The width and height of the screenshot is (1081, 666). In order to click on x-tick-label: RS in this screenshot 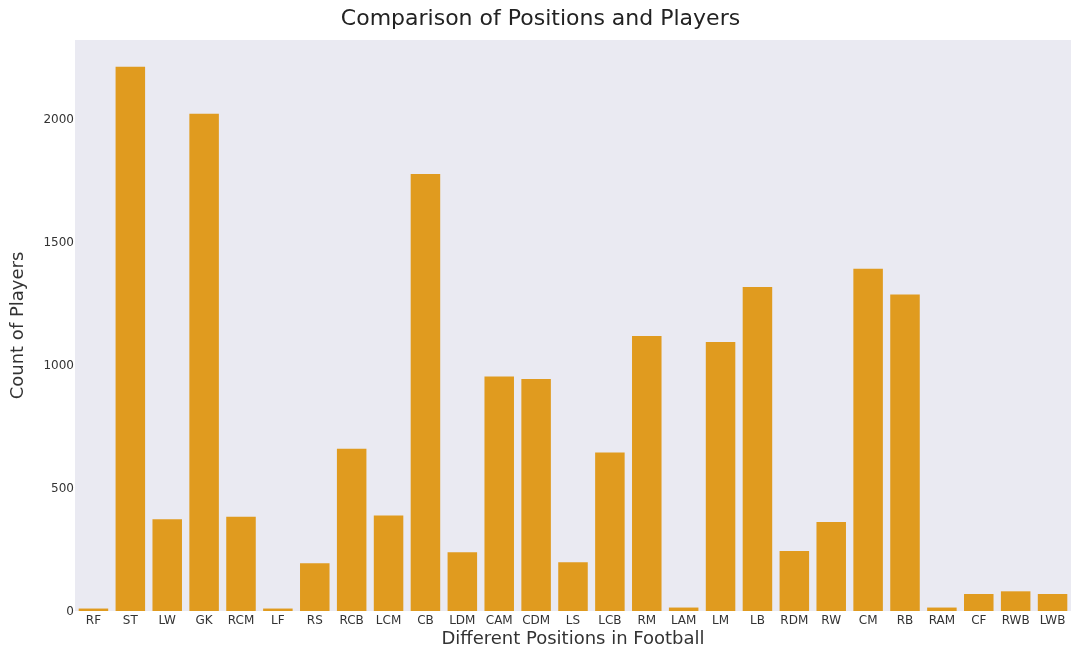, I will do `click(314, 620)`.